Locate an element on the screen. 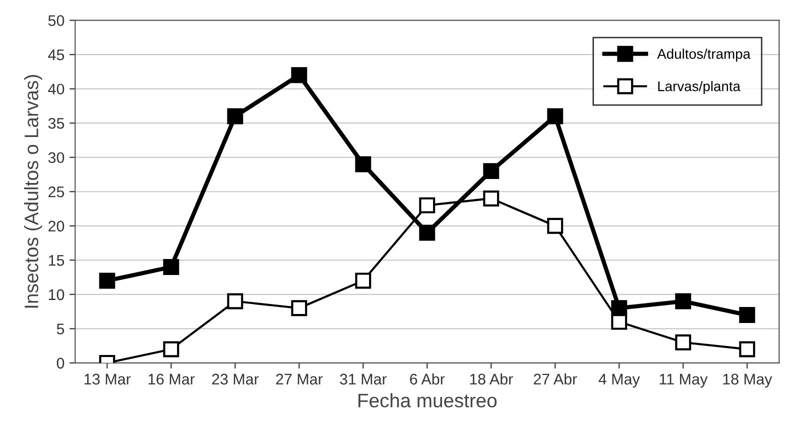 The height and width of the screenshot is (423, 791). x-tick-label: 13 Mar is located at coordinates (107, 379).